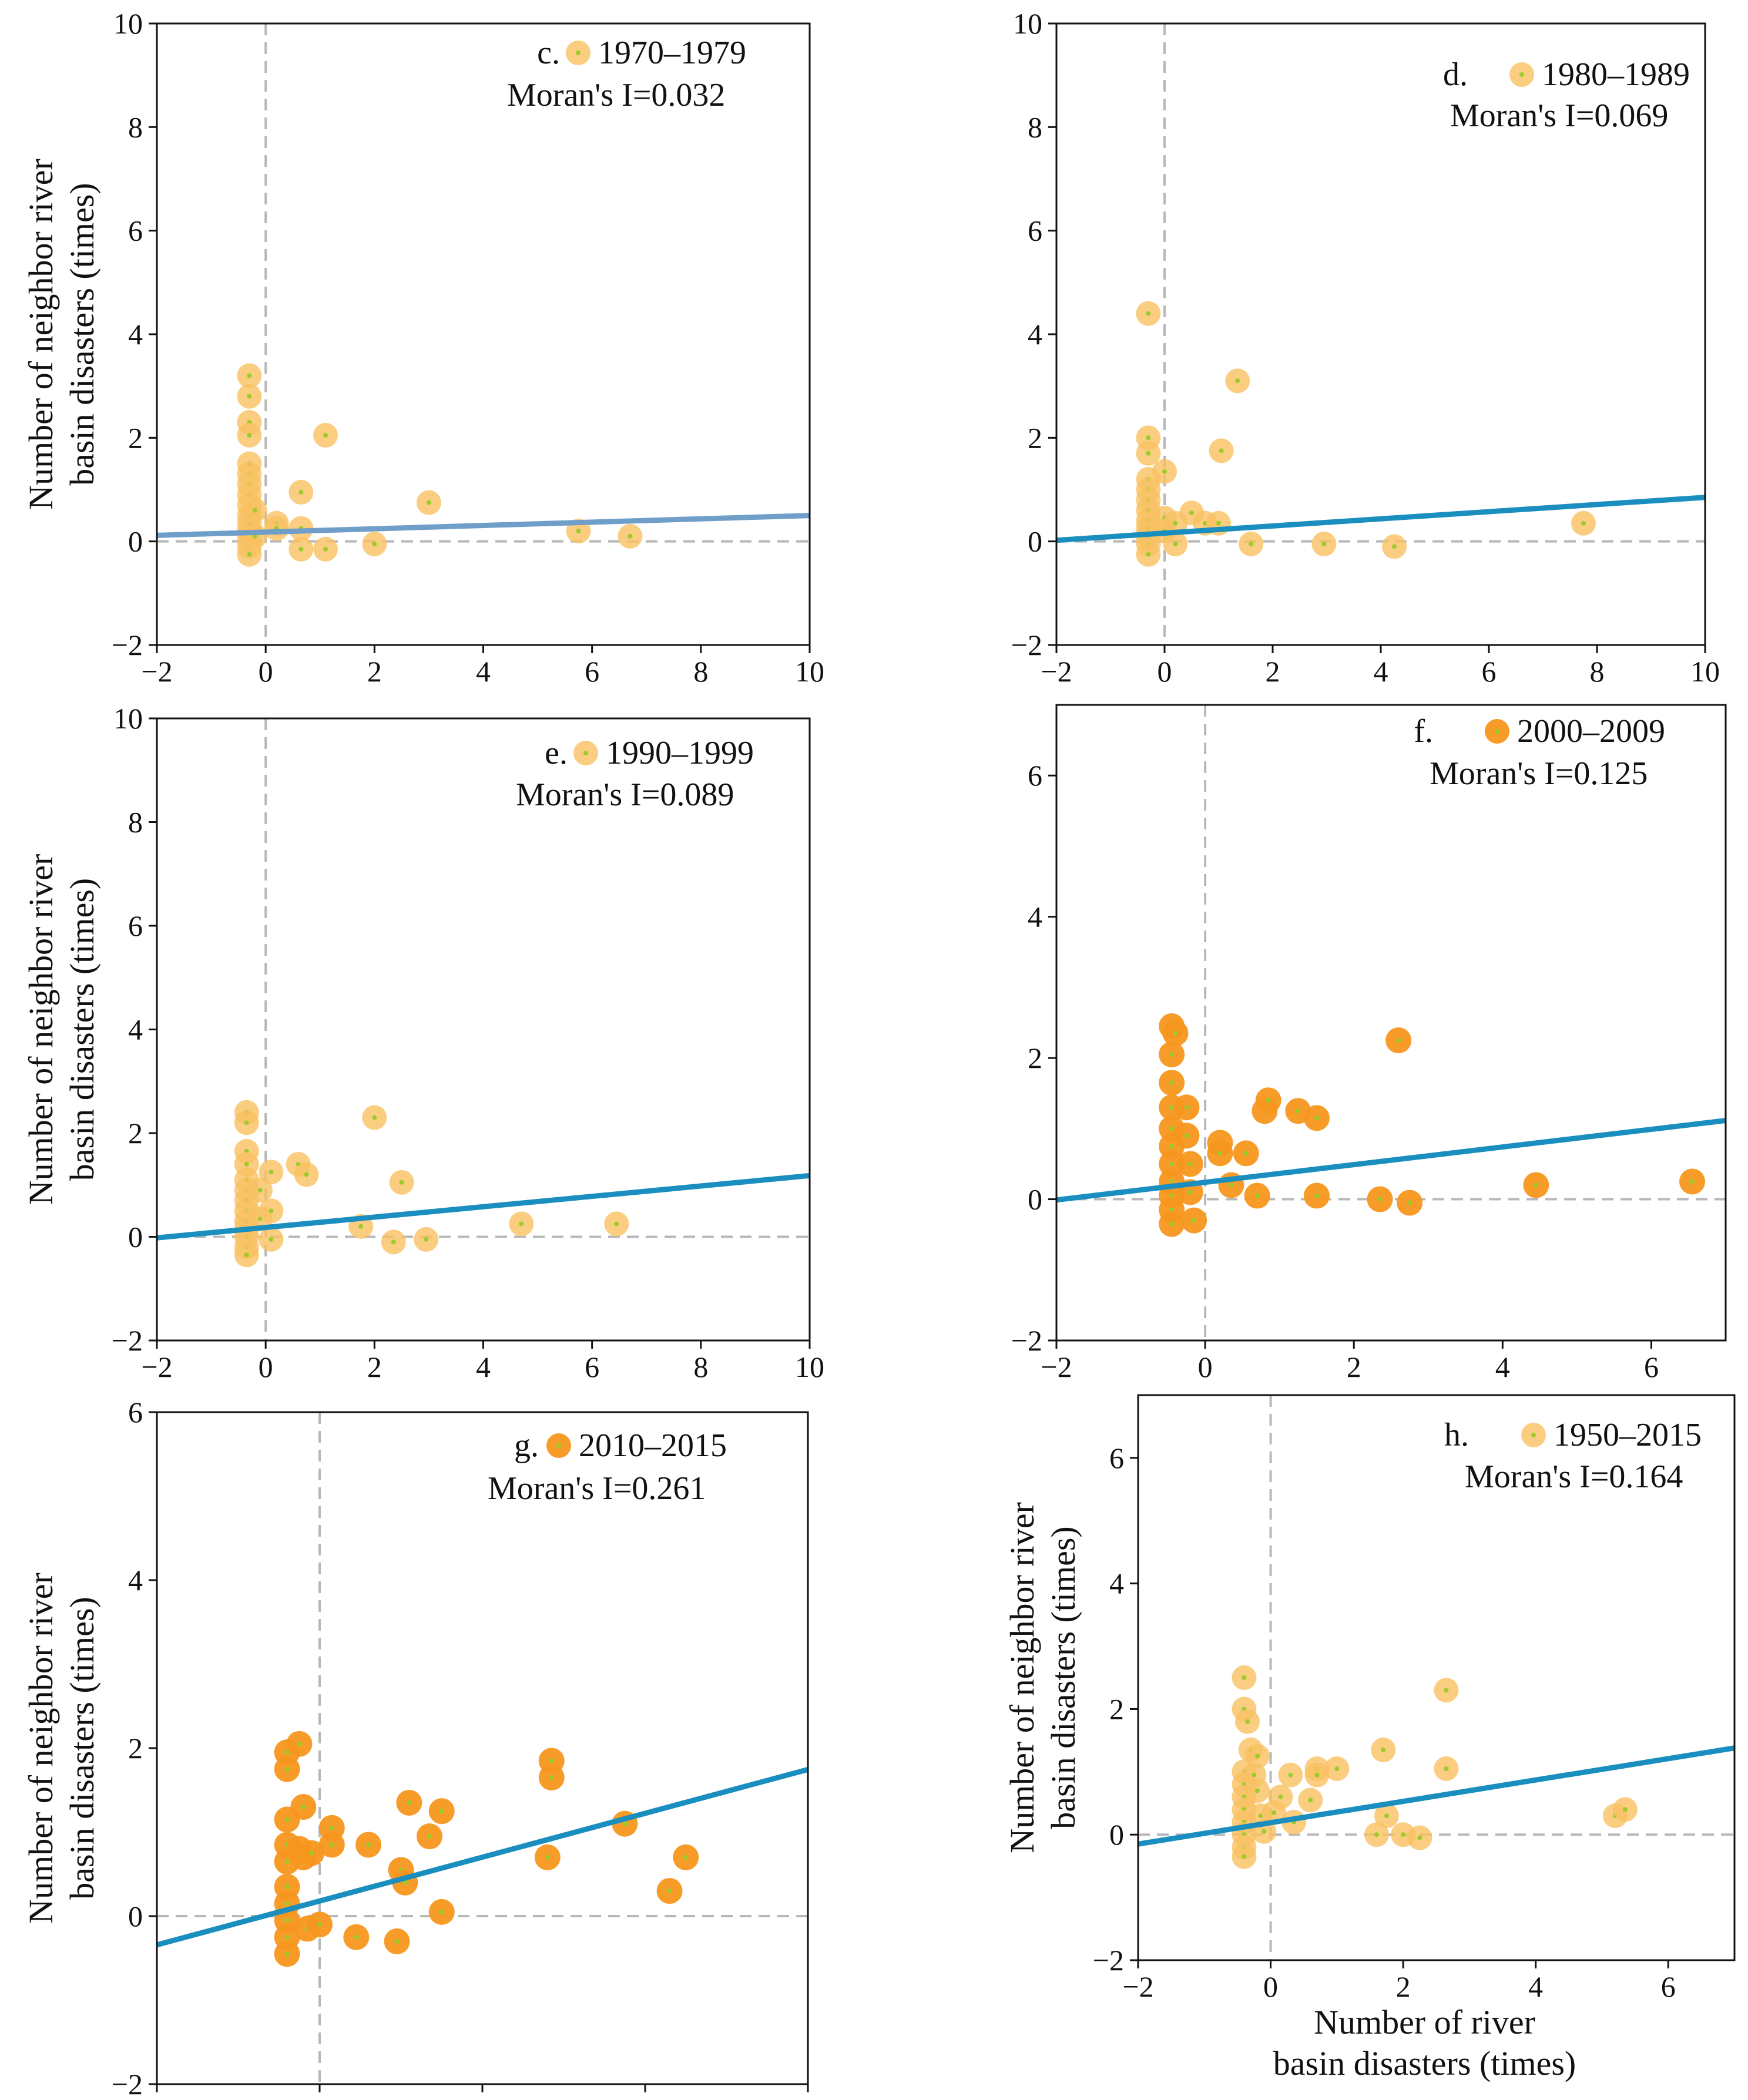  Describe the element at coordinates (1574, 1477) in the screenshot. I see `moran-index: Moran's I=0.164` at that location.